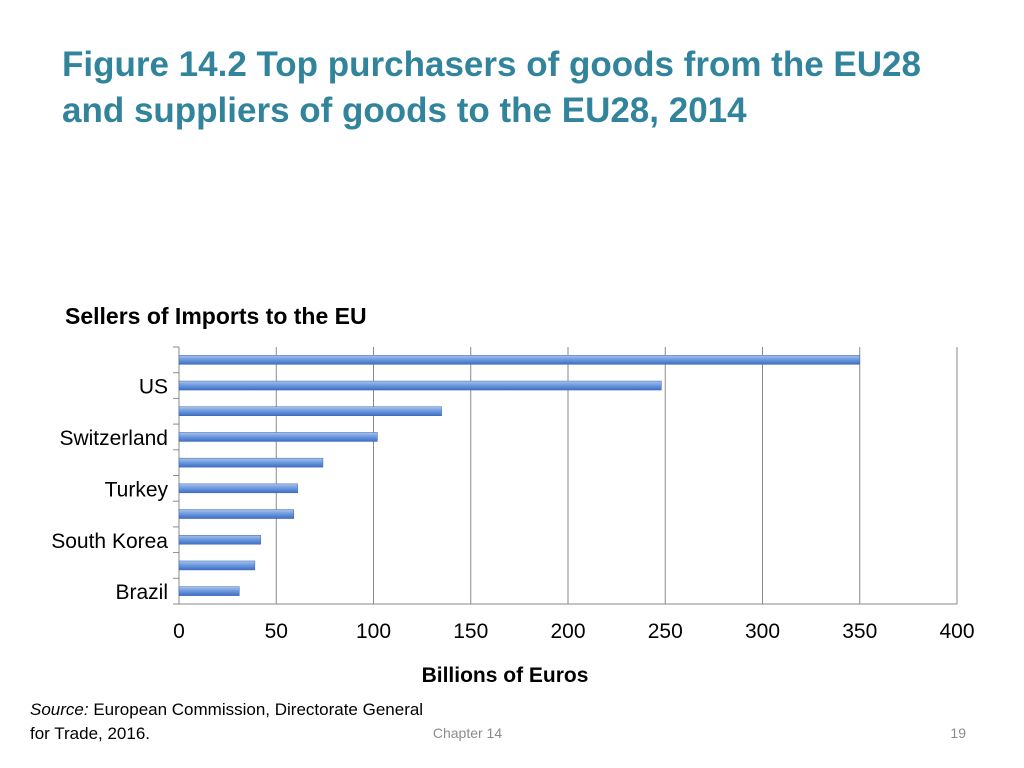 The image size is (1024, 768). What do you see at coordinates (665, 631) in the screenshot?
I see `x-tick-label: 250` at bounding box center [665, 631].